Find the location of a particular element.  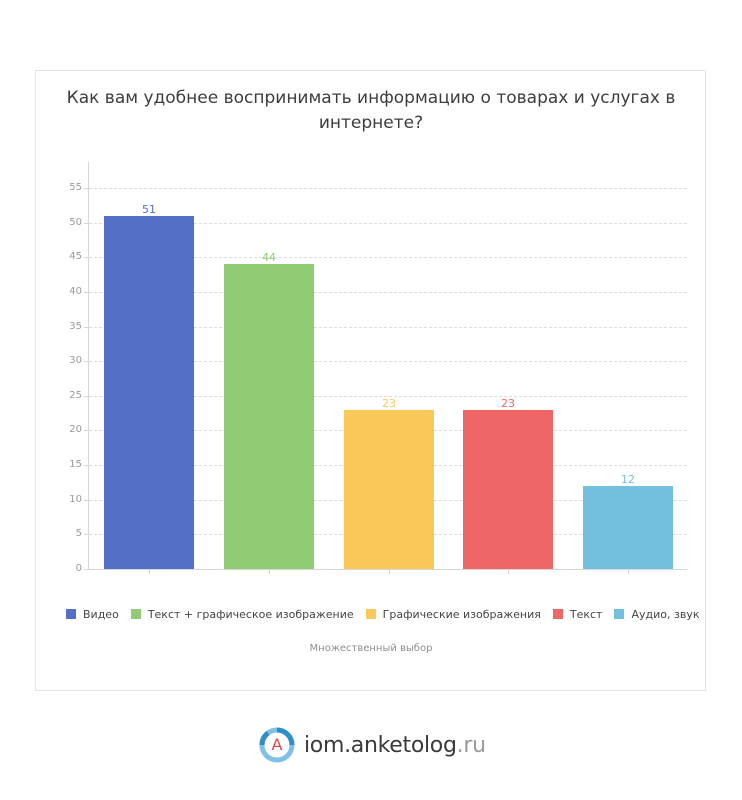

chart-title-line-2: интернете? is located at coordinates (371, 123).